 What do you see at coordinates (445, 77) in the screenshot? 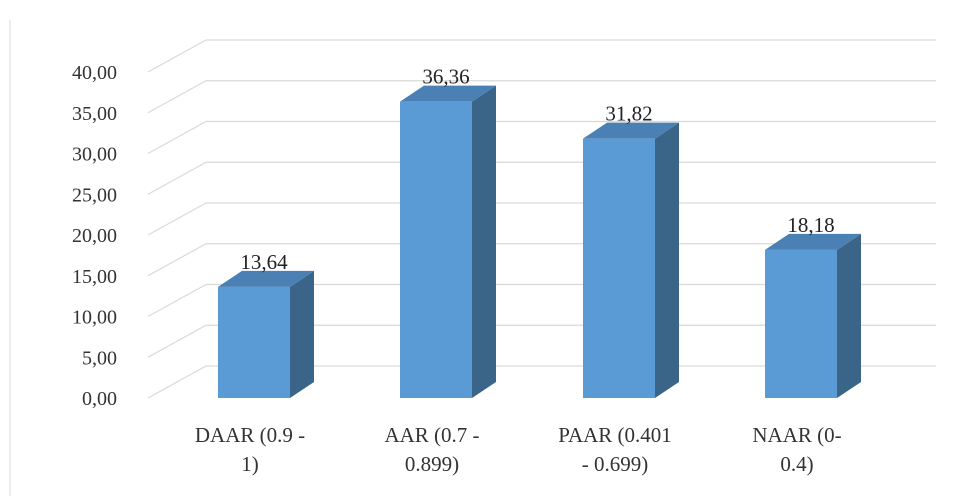
I see `data-label: 36,36` at bounding box center [445, 77].